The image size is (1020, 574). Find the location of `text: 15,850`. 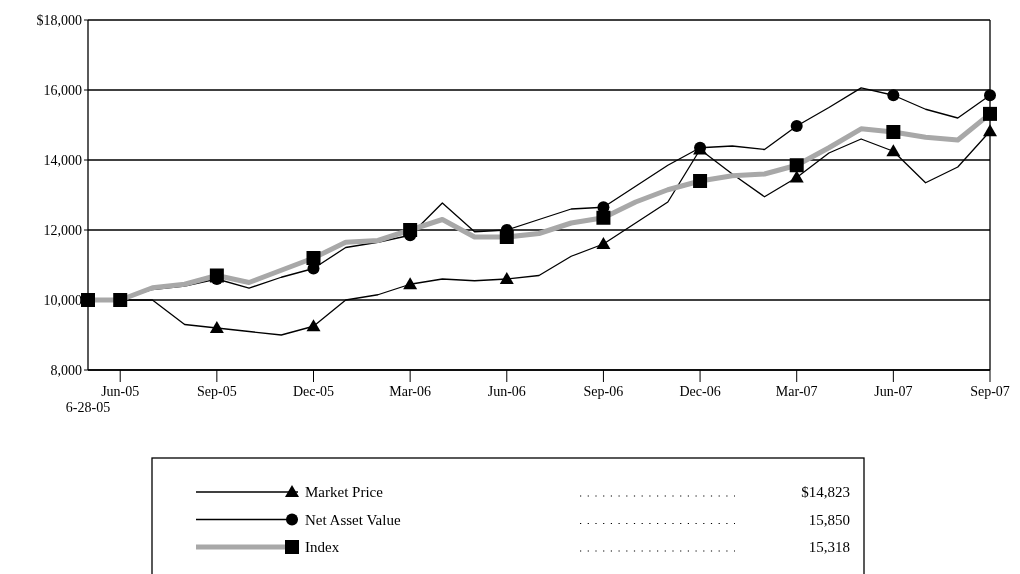

text: 15,850 is located at coordinates (829, 519).